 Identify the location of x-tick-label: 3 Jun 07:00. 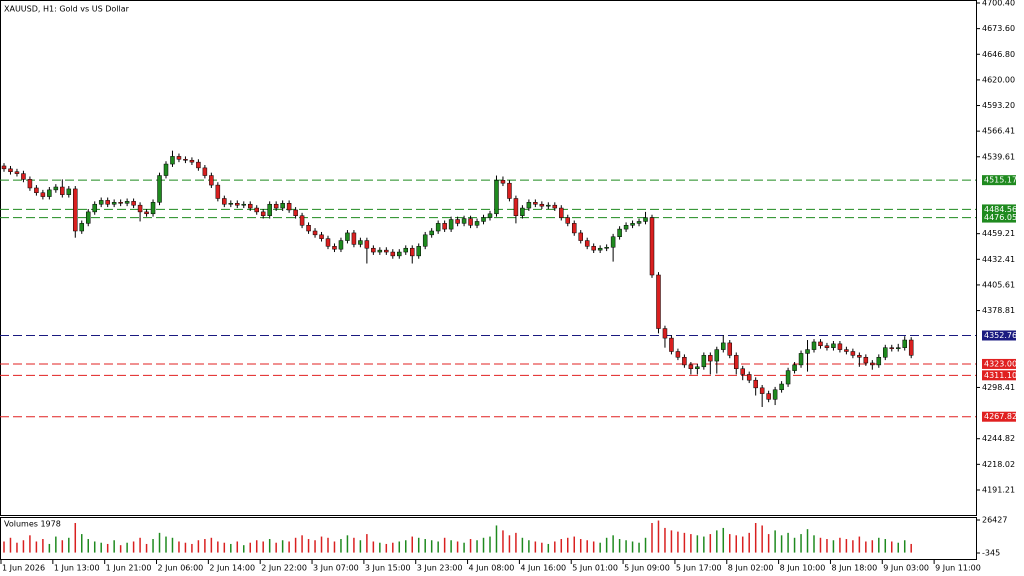
(336, 568).